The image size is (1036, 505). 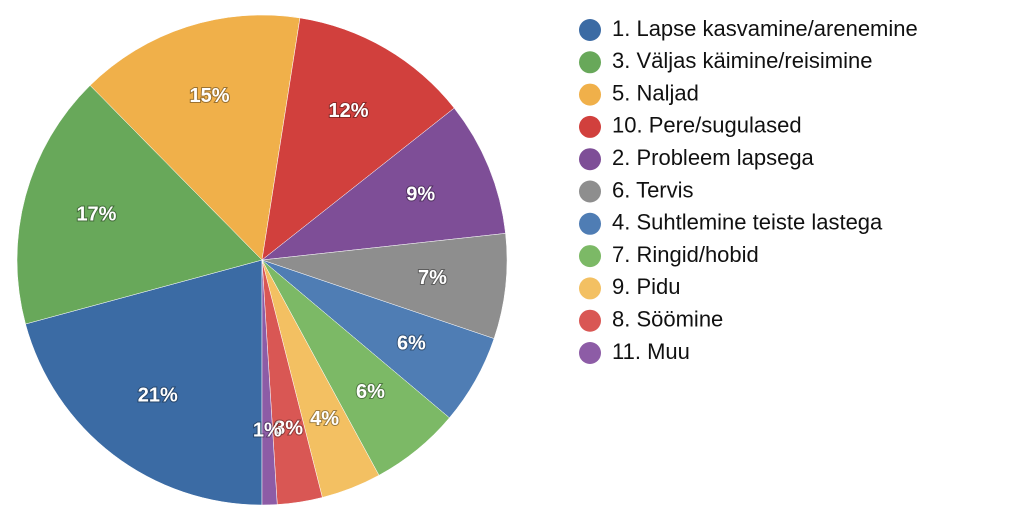 What do you see at coordinates (667, 319) in the screenshot?
I see `legend-label: 8. Söömine` at bounding box center [667, 319].